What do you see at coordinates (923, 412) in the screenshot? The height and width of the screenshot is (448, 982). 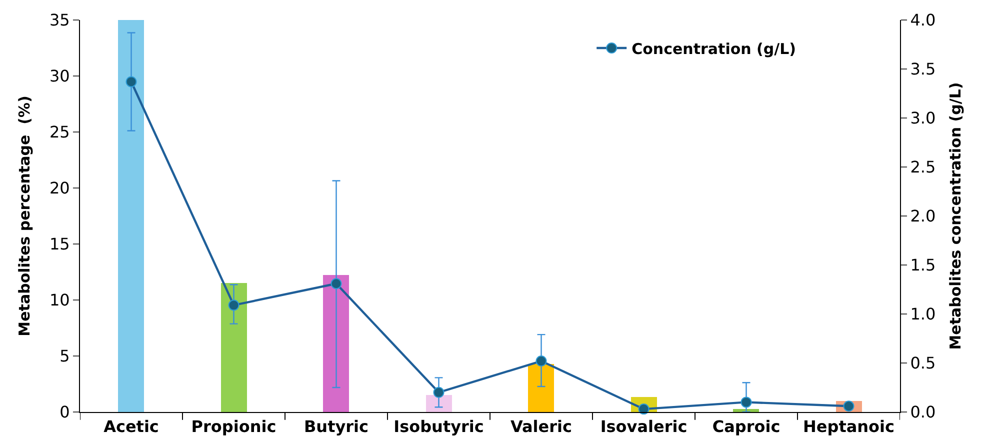 I see `y2-tick-label: 0.0` at bounding box center [923, 412].